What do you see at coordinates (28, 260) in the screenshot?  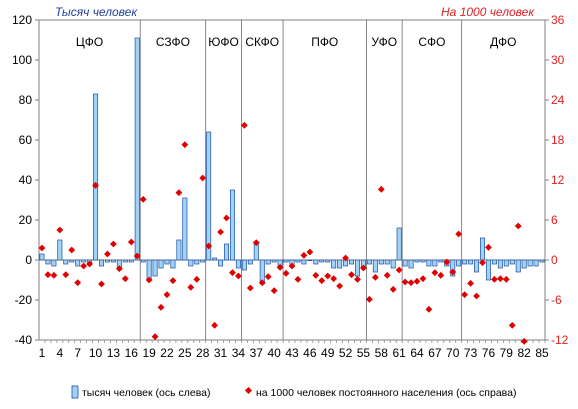 I see `left-tick-label: 0` at bounding box center [28, 260].